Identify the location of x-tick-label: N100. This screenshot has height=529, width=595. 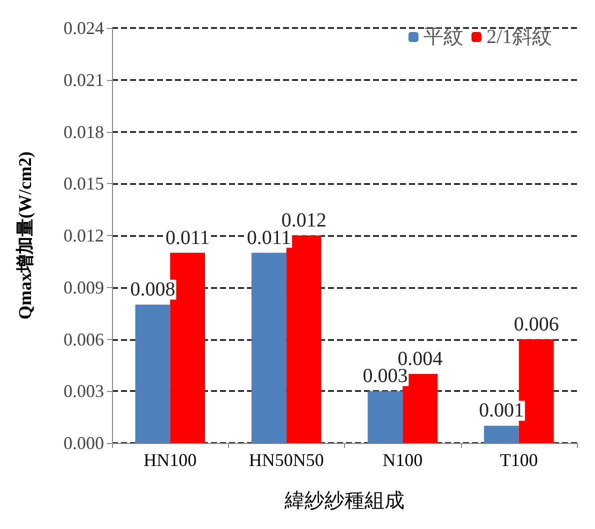
(402, 460).